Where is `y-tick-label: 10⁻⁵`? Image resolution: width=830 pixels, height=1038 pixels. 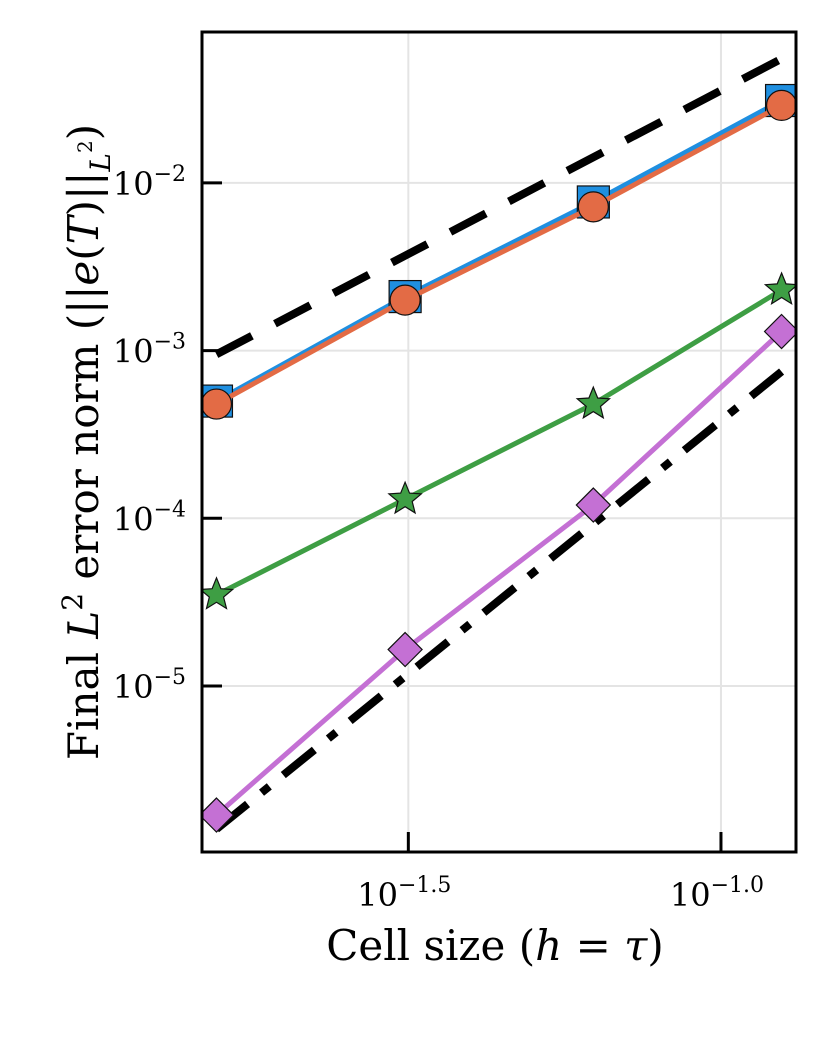
y-tick-label: 10⁻⁵ is located at coordinates (149, 685).